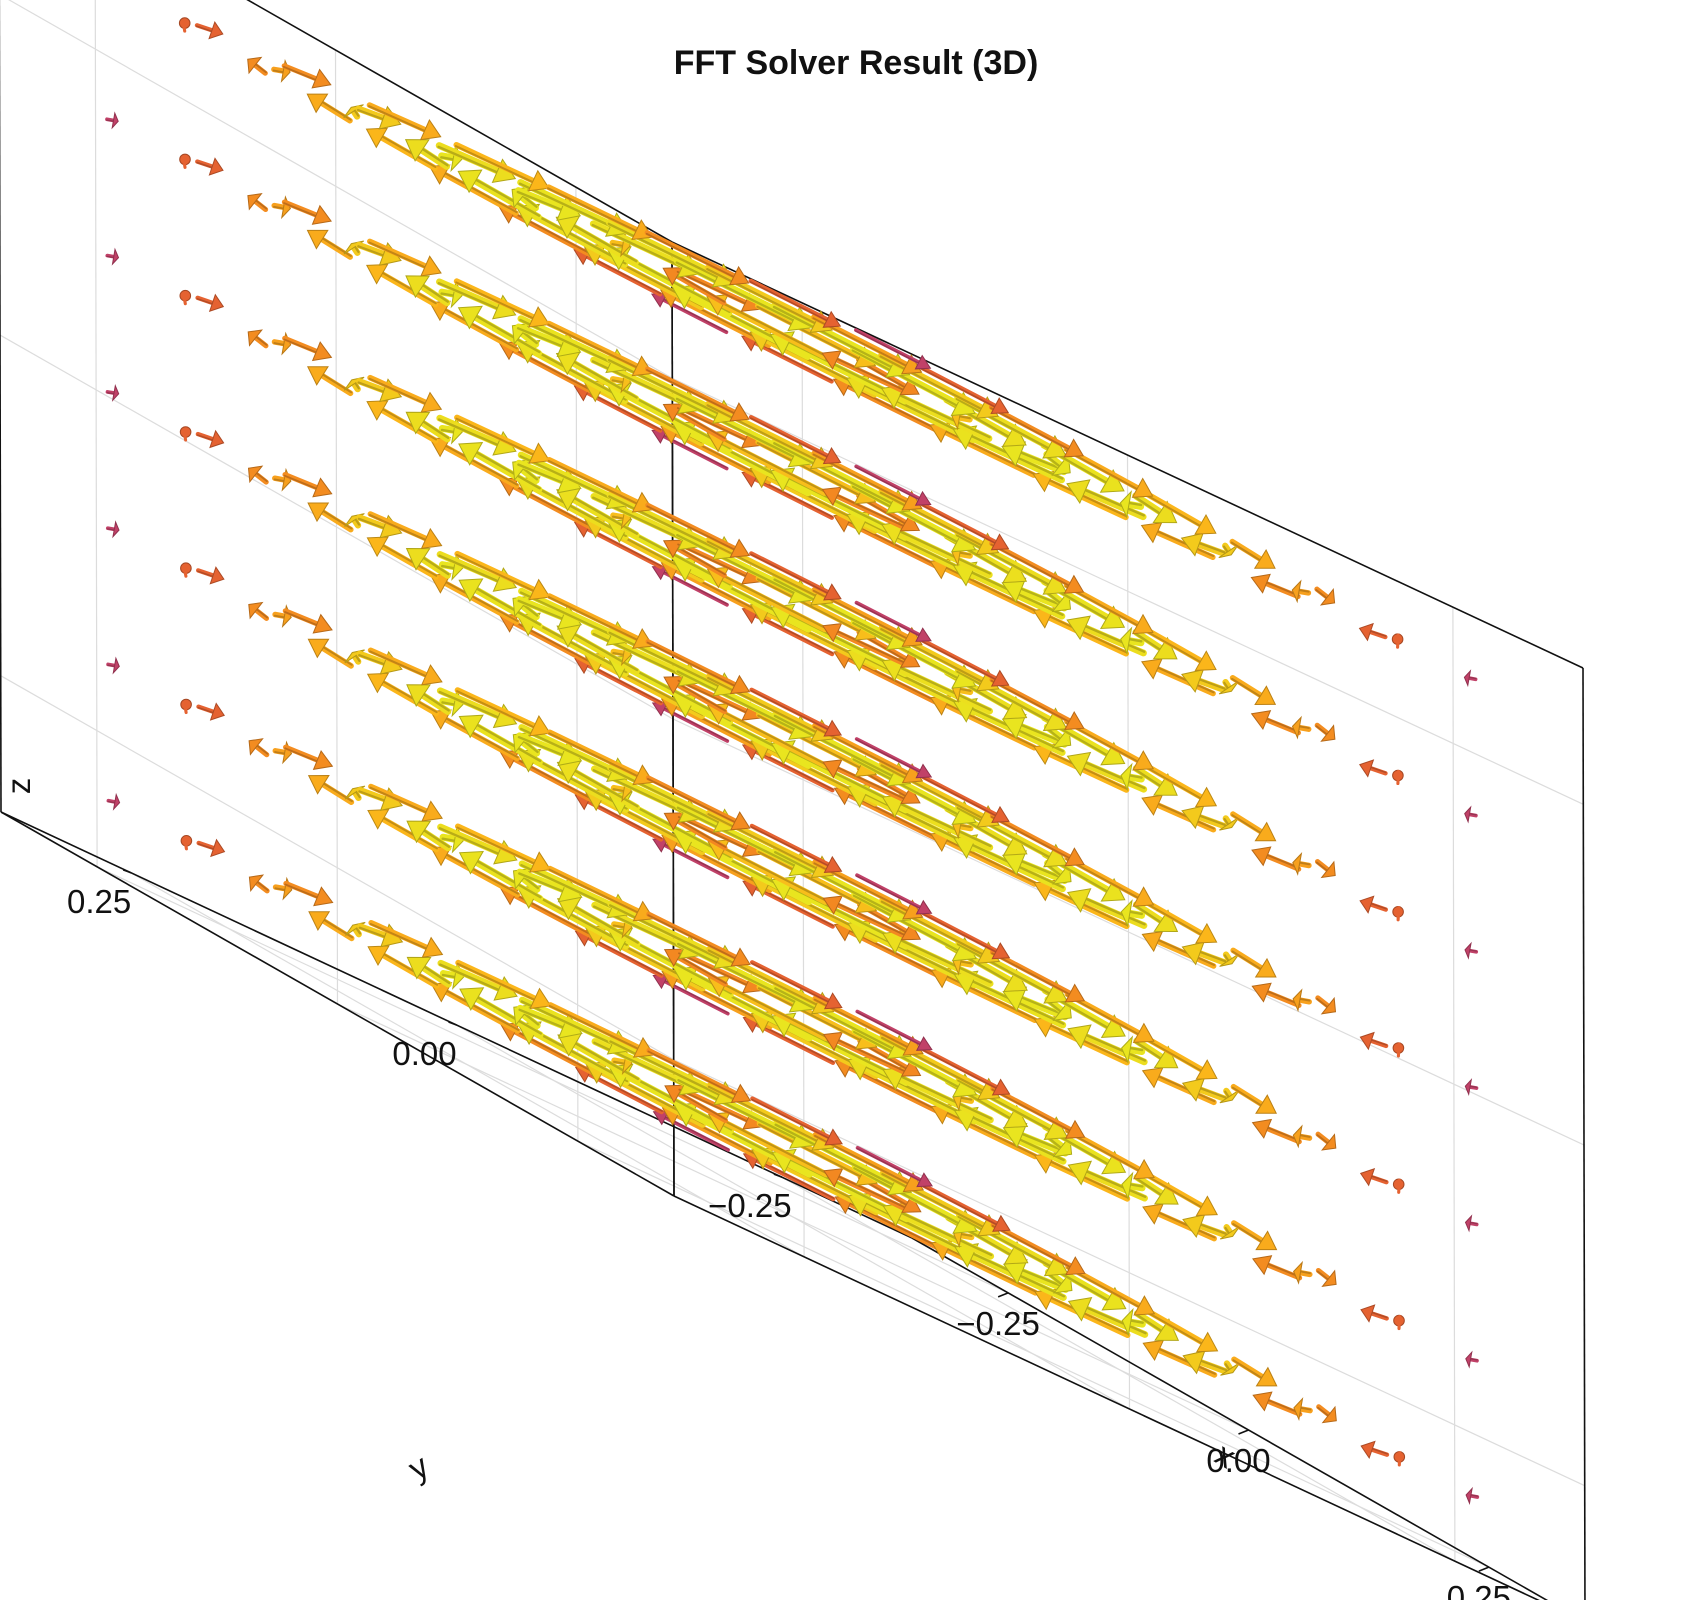  Describe the element at coordinates (424, 1053) in the screenshot. I see `y-tick-label: 0.00` at that location.